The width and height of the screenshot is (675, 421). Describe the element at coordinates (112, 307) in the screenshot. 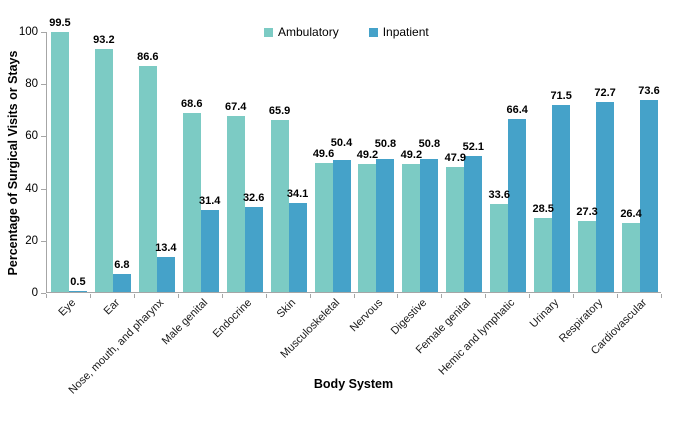

I see `x-category-label: Ear` at that location.